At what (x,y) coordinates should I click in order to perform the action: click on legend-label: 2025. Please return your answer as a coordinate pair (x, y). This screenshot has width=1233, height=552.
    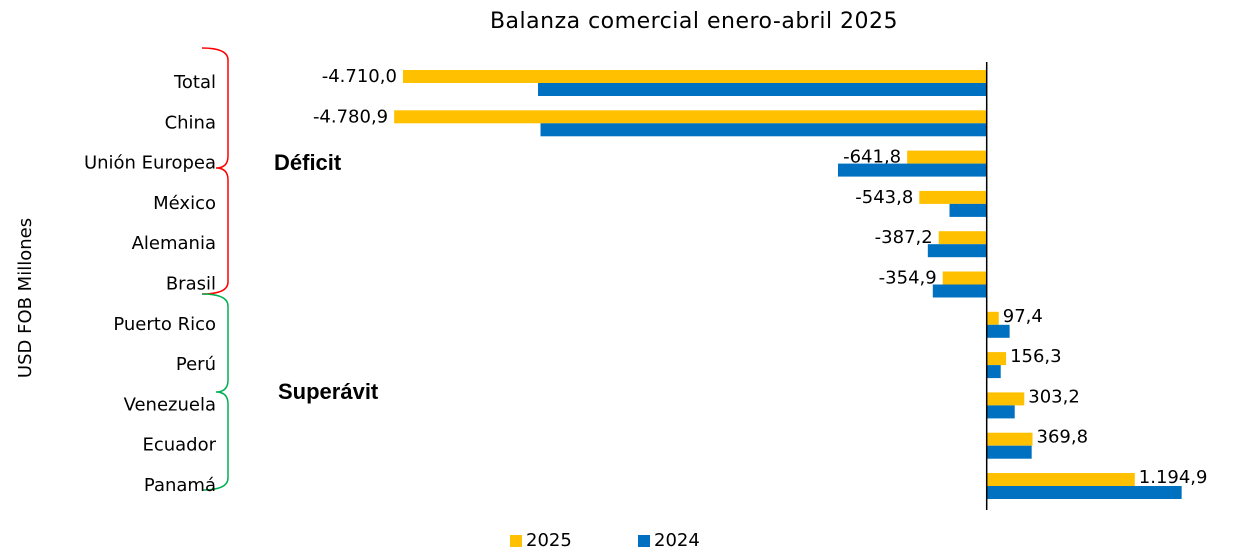
    Looking at the image, I should click on (549, 540).